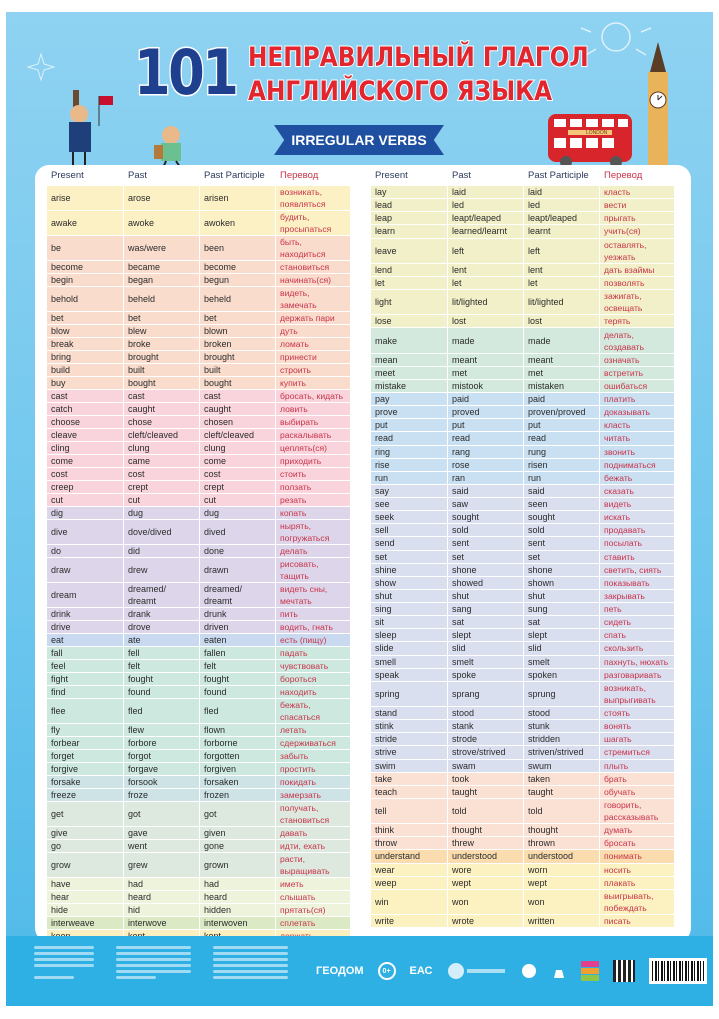 The width and height of the screenshot is (719, 1019). Describe the element at coordinates (238, 435) in the screenshot. I see `cell-past-participle: cleft/cleaved` at that location.